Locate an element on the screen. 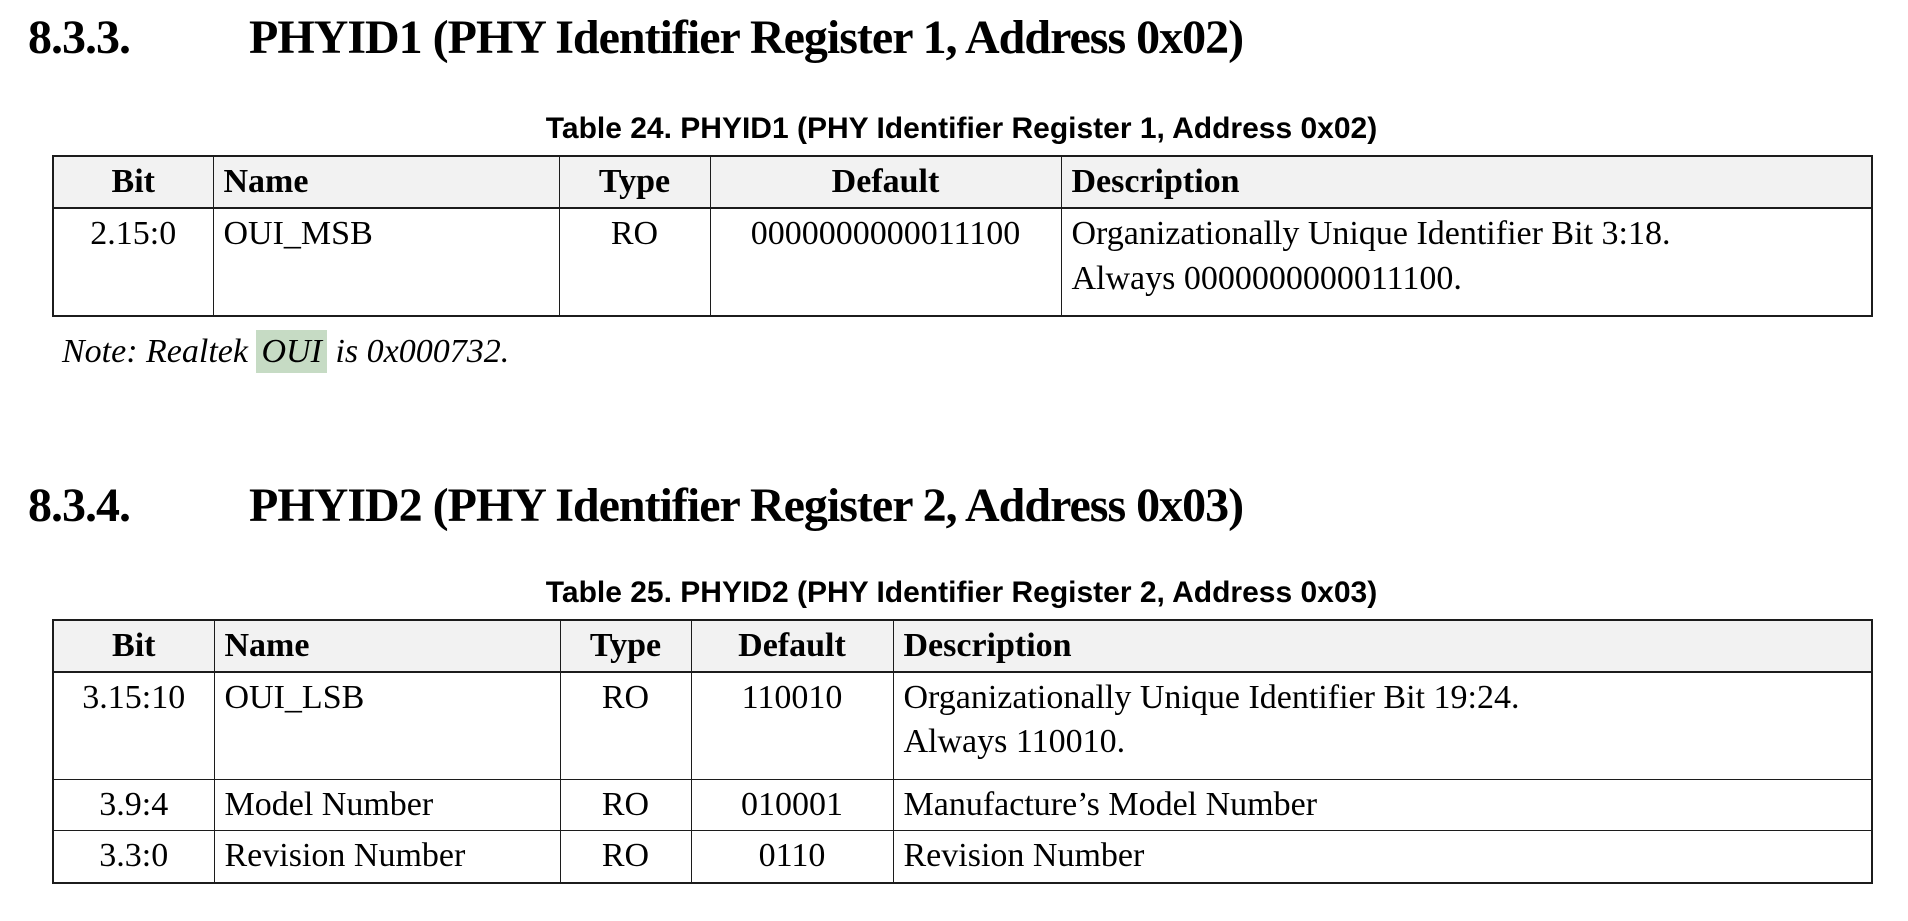 The image size is (1908, 921). description-line: Manufacture’s Model Number is located at coordinates (1110, 805).